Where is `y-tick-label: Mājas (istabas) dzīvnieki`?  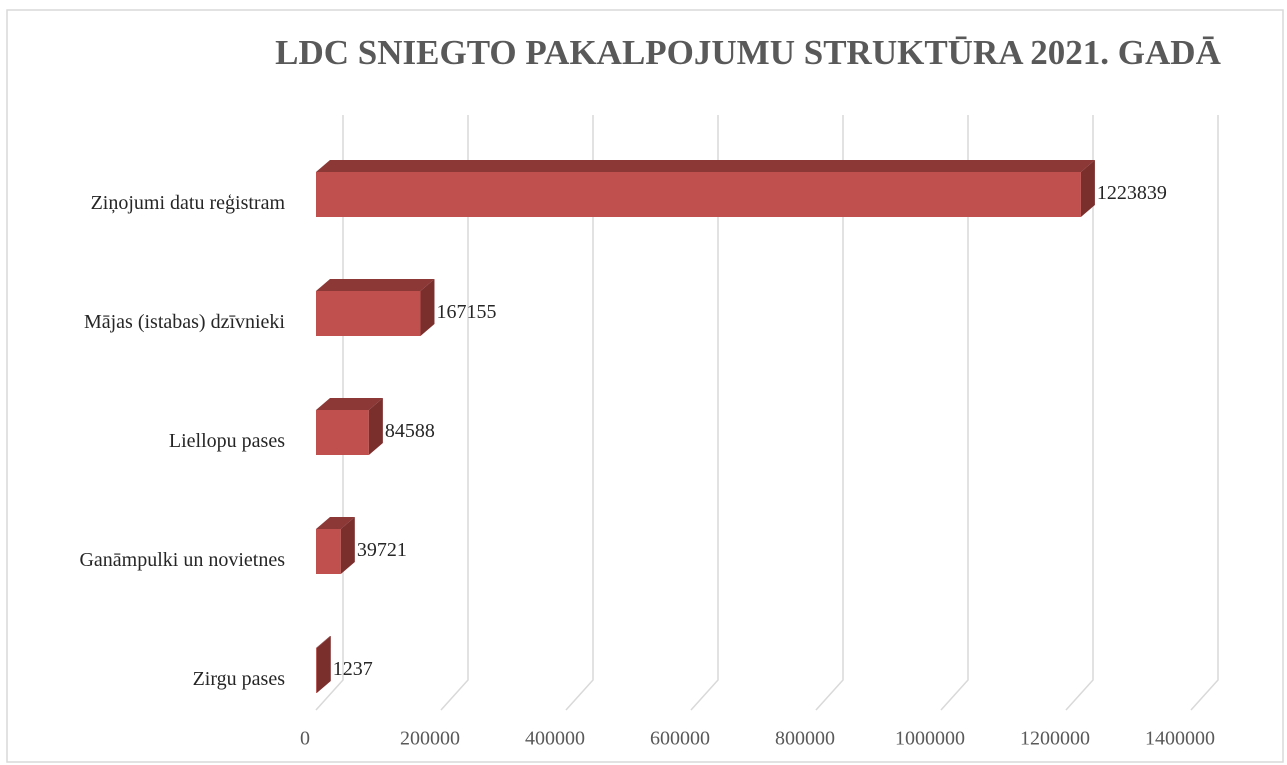
y-tick-label: Mājas (istabas) dzīvnieki is located at coordinates (184, 322).